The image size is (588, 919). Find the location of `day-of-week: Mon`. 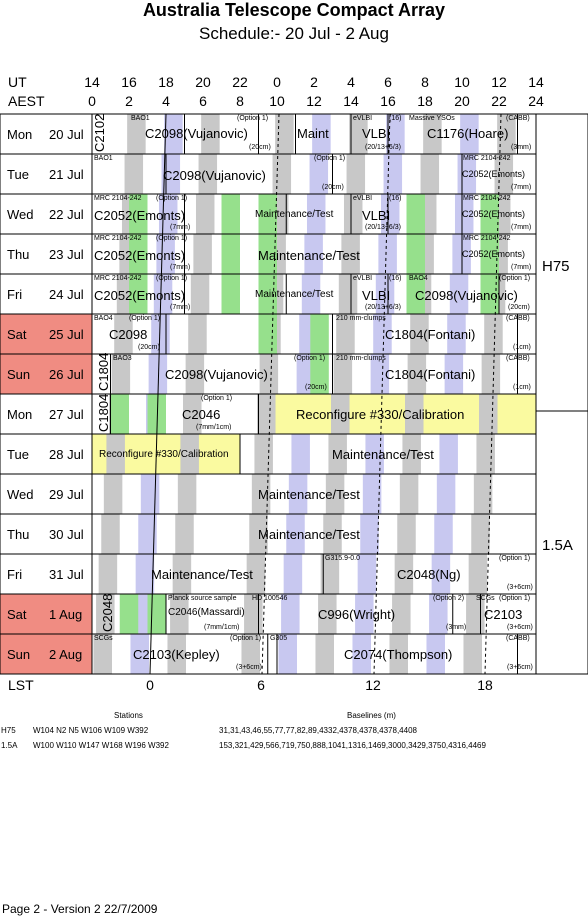

day-of-week: Mon is located at coordinates (20, 414).